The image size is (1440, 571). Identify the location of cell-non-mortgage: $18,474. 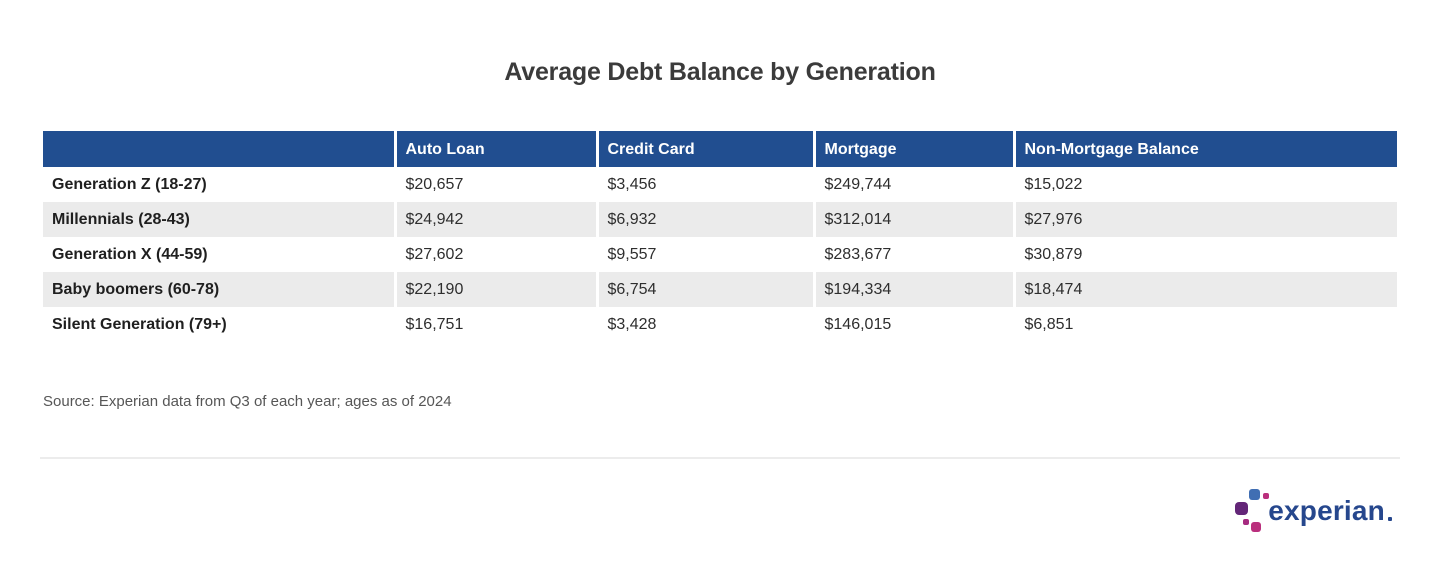
(1204, 289).